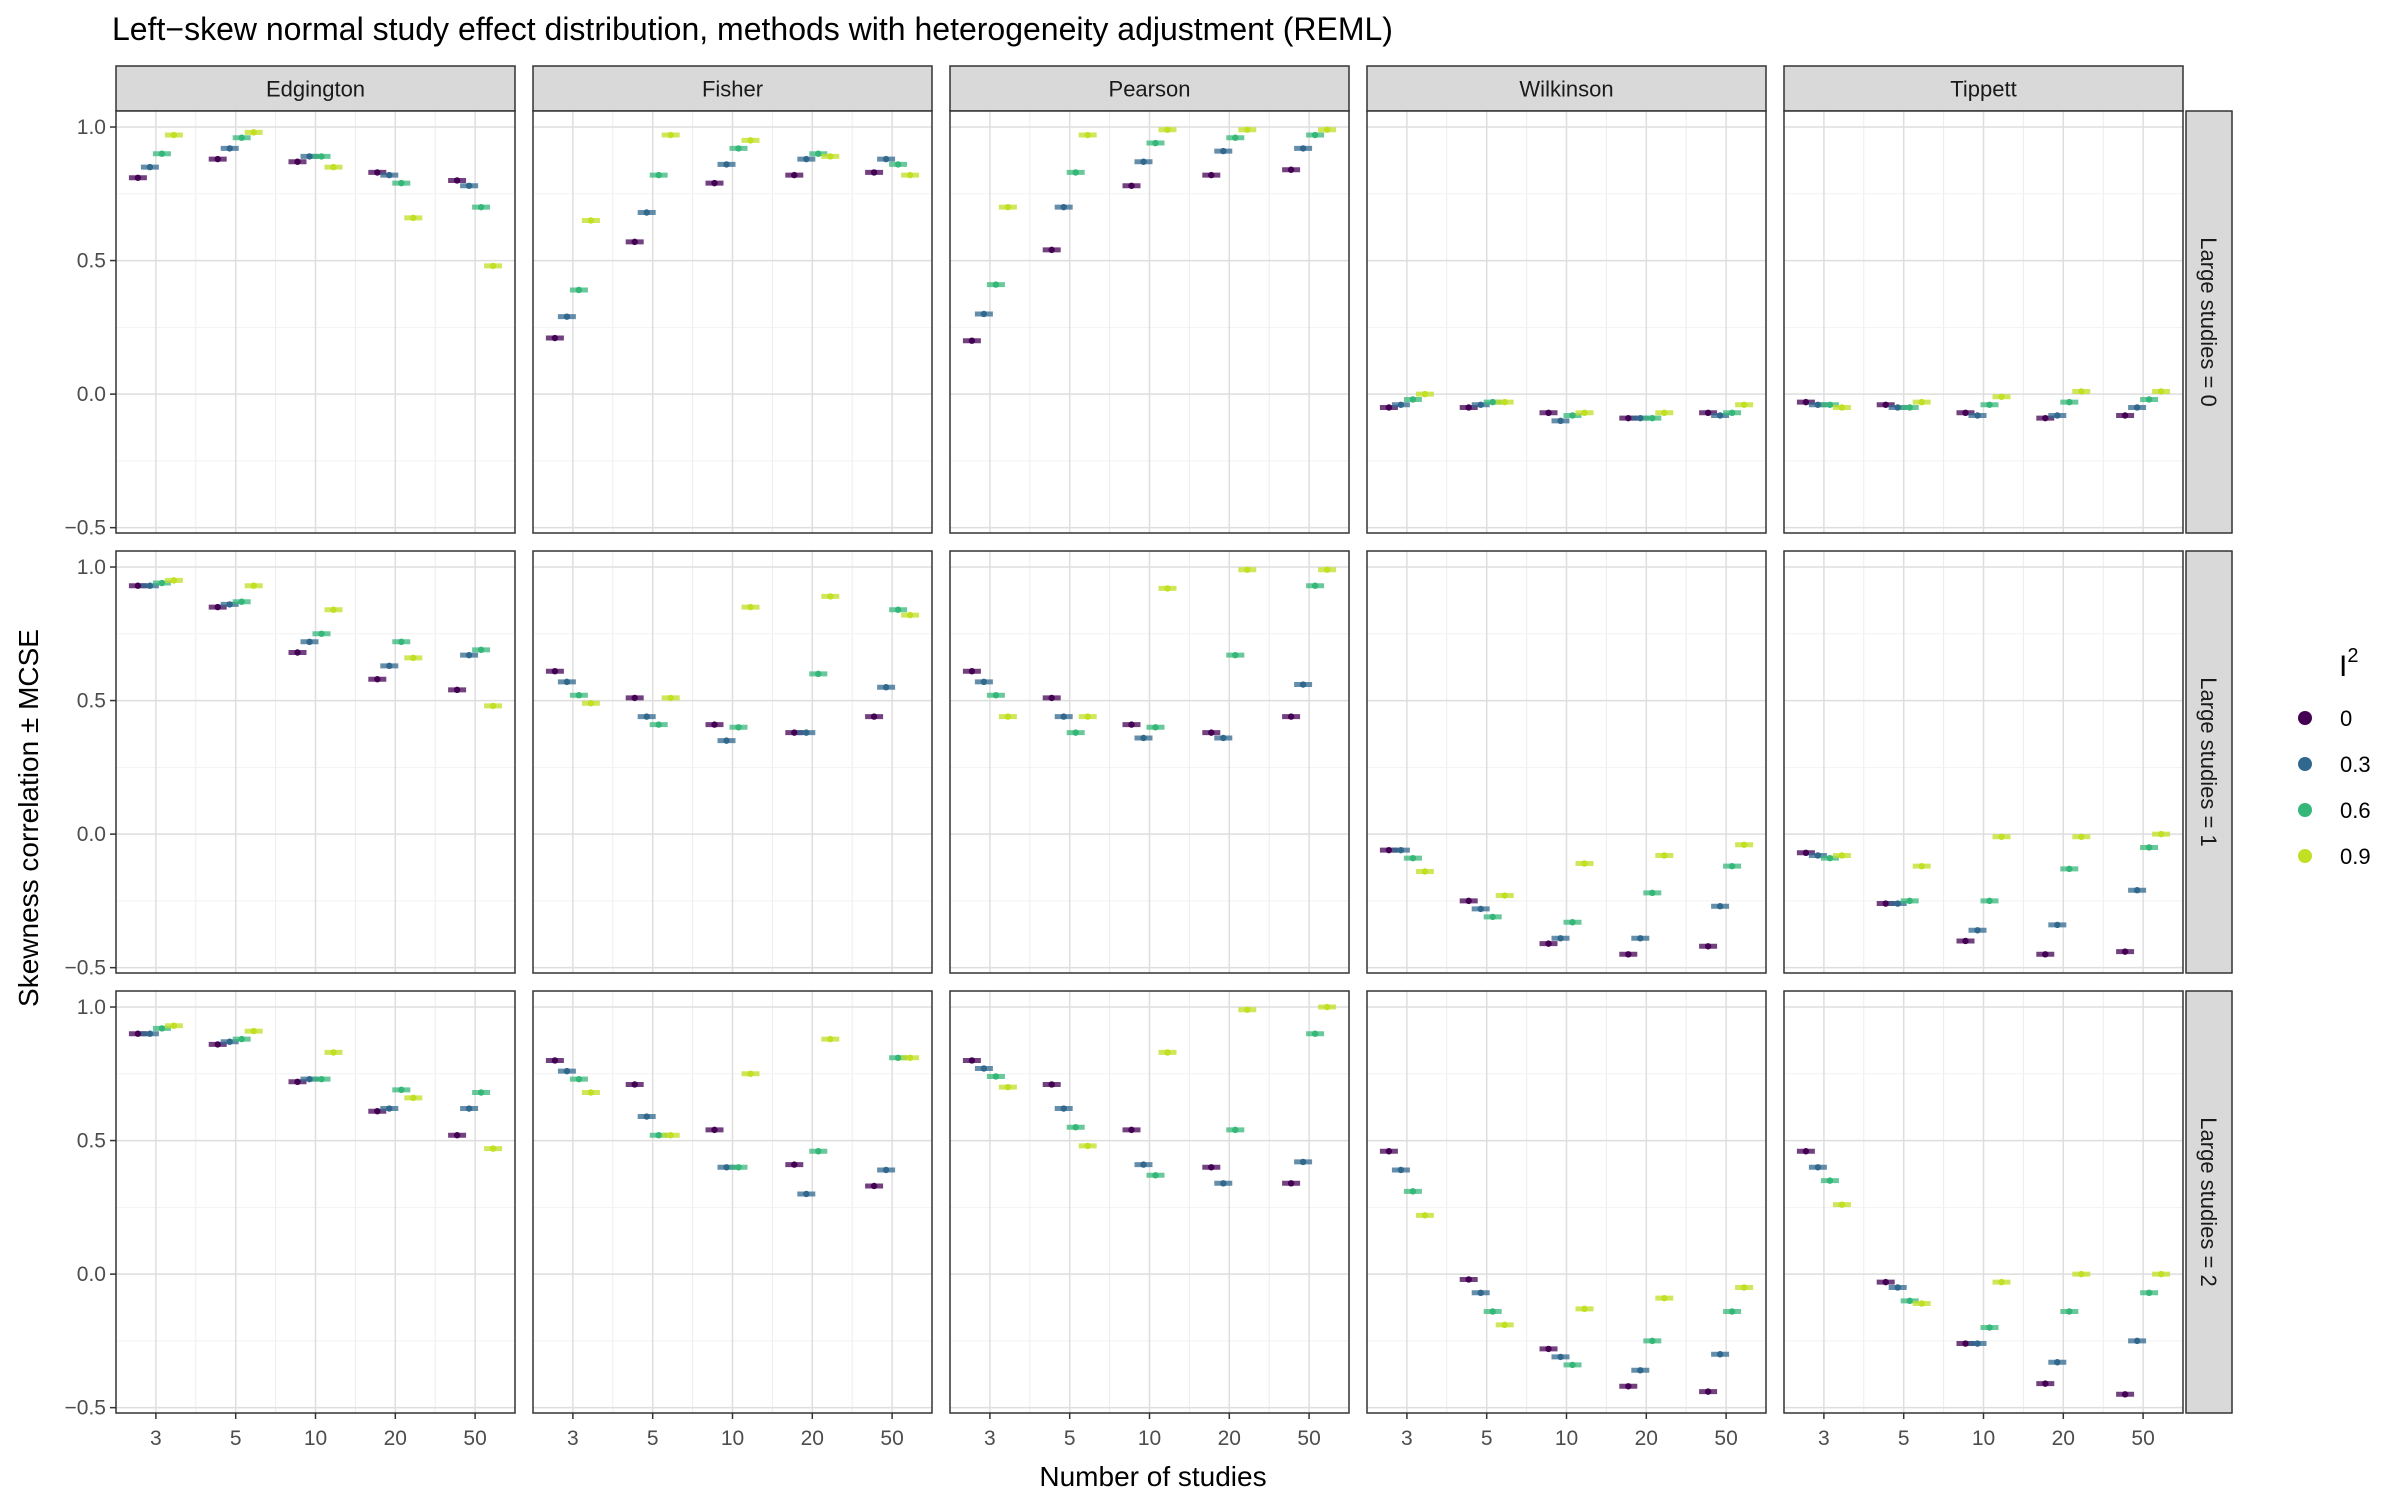 The width and height of the screenshot is (2400, 1500). Describe the element at coordinates (85, 968) in the screenshot. I see `y-tick-label: −0.5` at that location.